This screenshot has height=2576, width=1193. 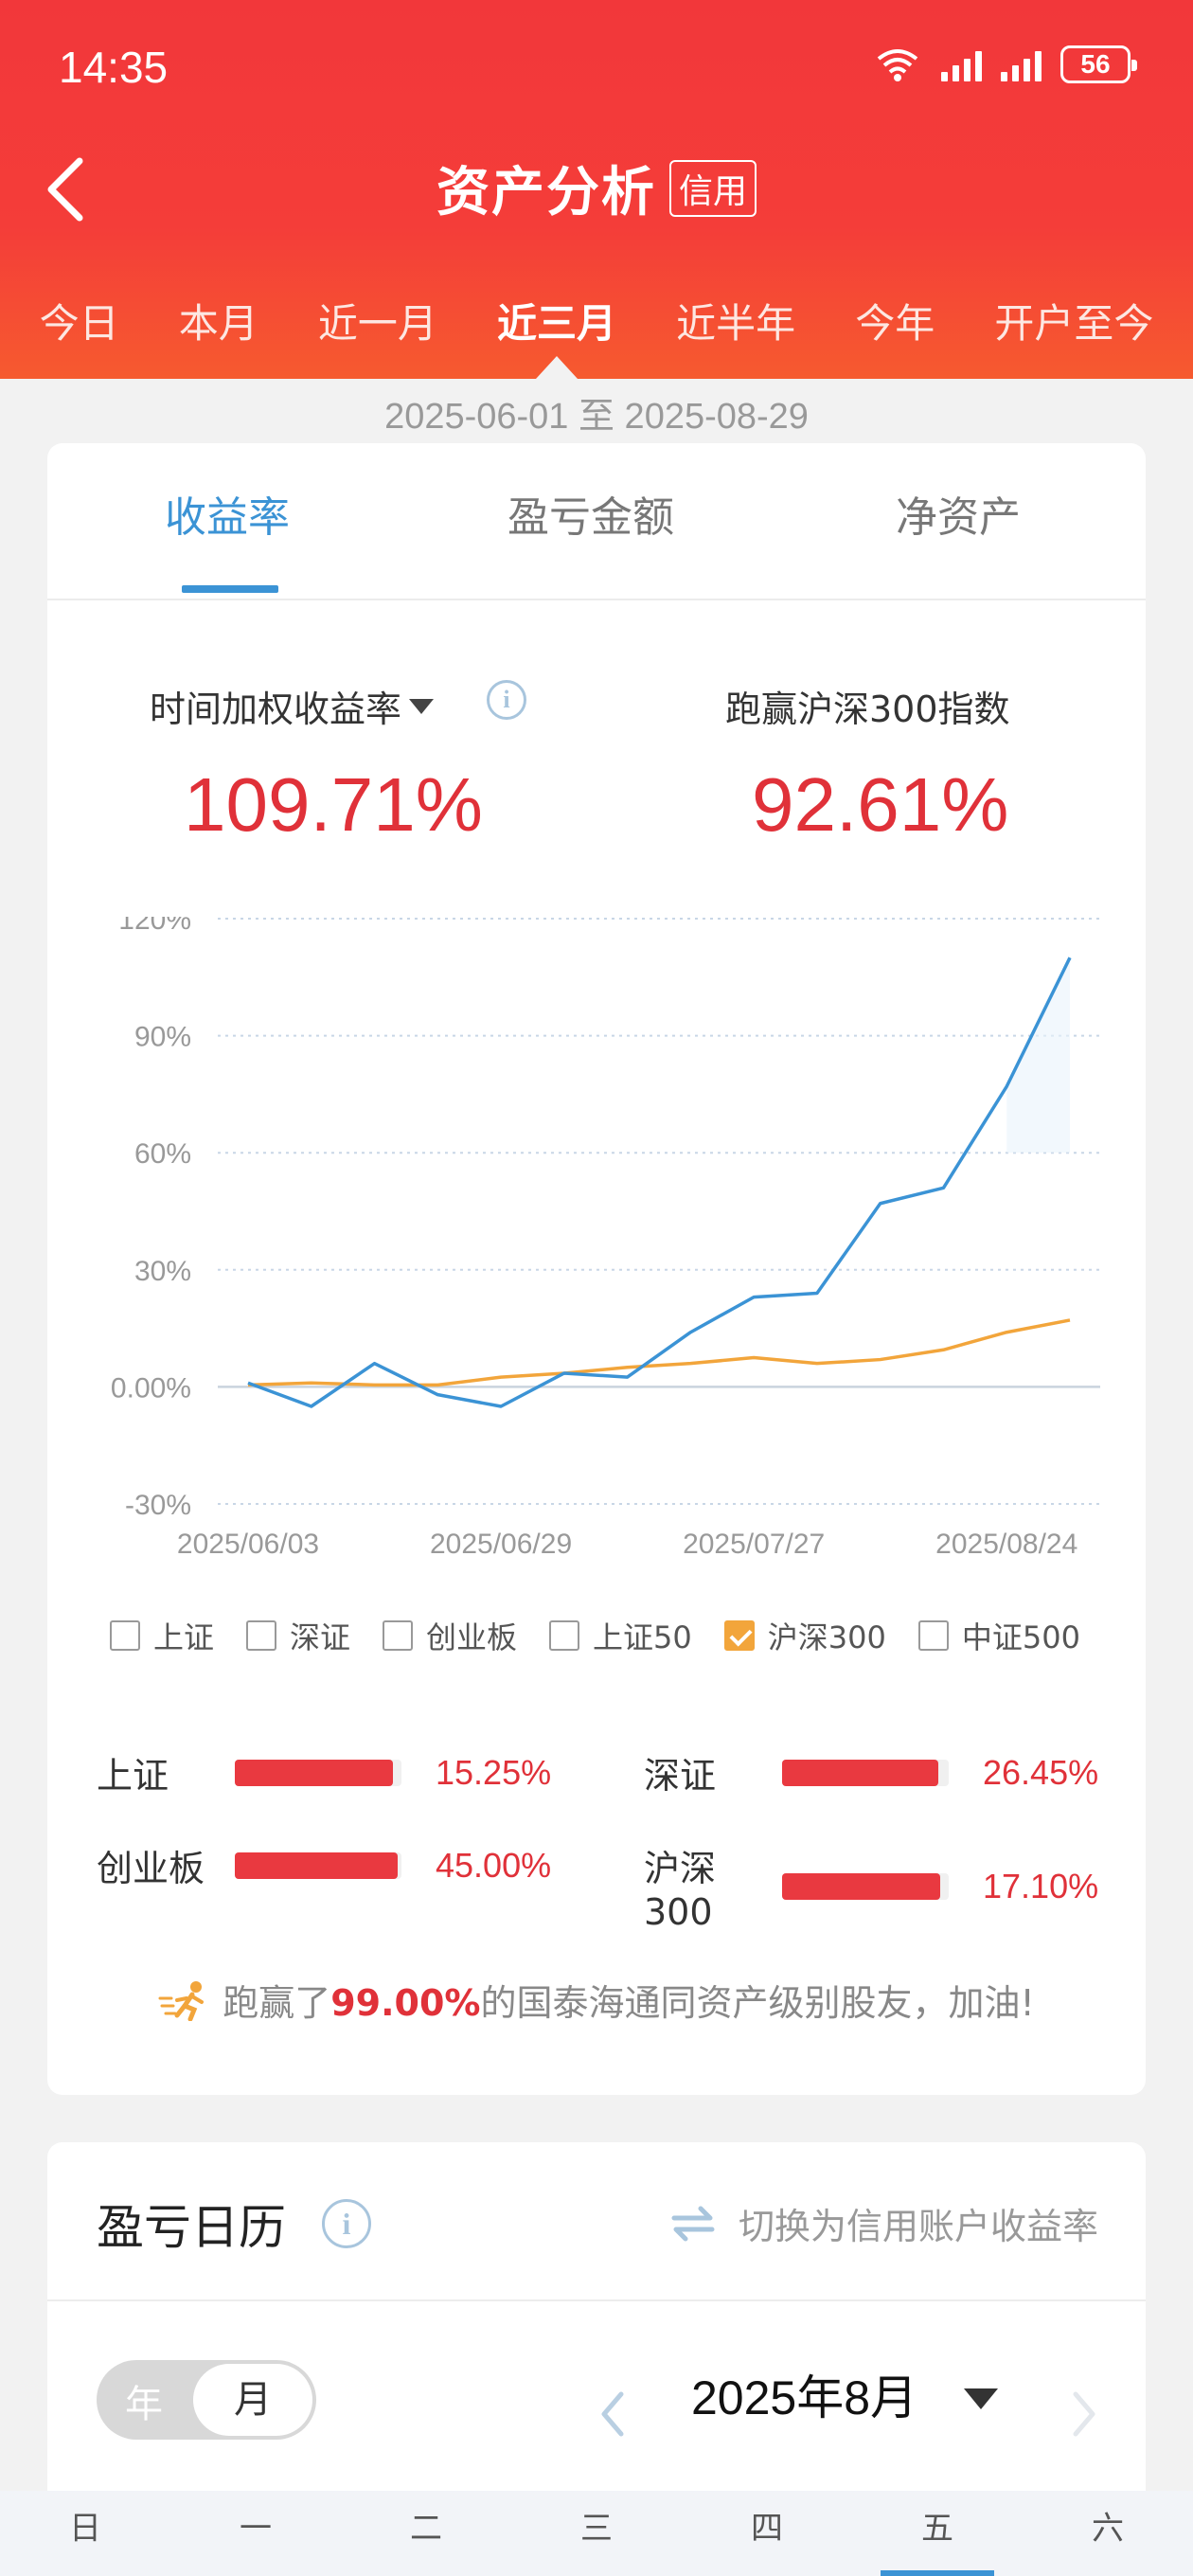 I want to click on legend-label: 沪深300, so click(x=826, y=1637).